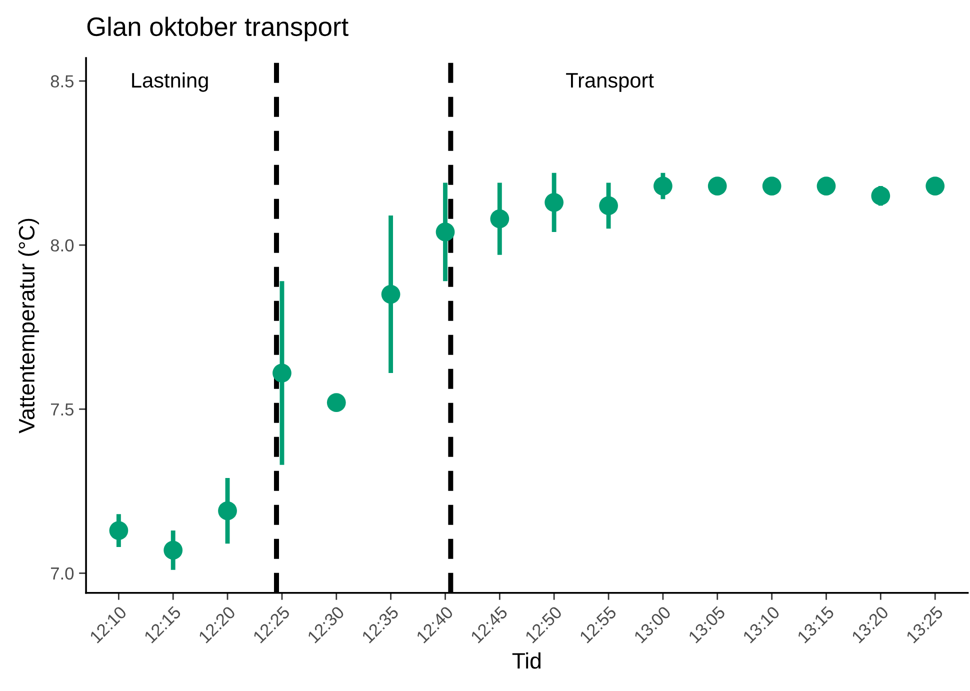 This screenshot has width=970, height=691. I want to click on y-tick-label: 8.0, so click(62, 245).